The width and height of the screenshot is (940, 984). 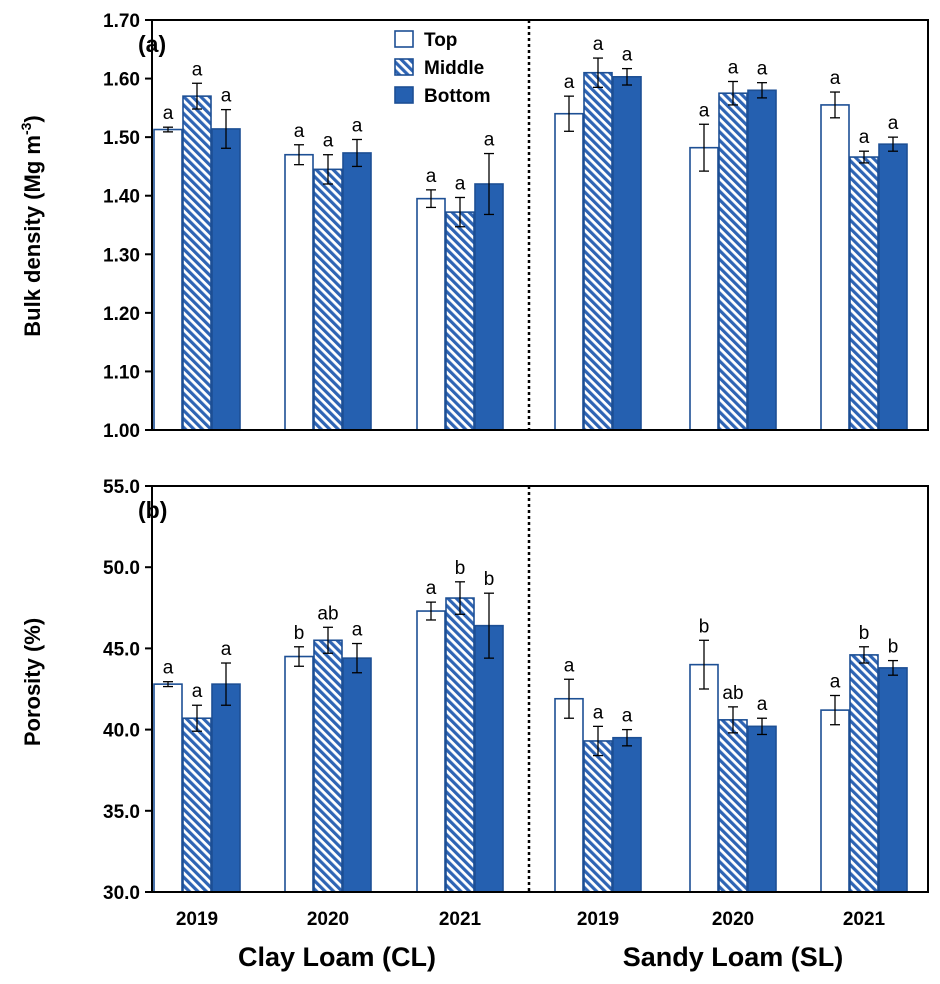 I want to click on y-tick-label: 1.40, so click(x=121, y=197).